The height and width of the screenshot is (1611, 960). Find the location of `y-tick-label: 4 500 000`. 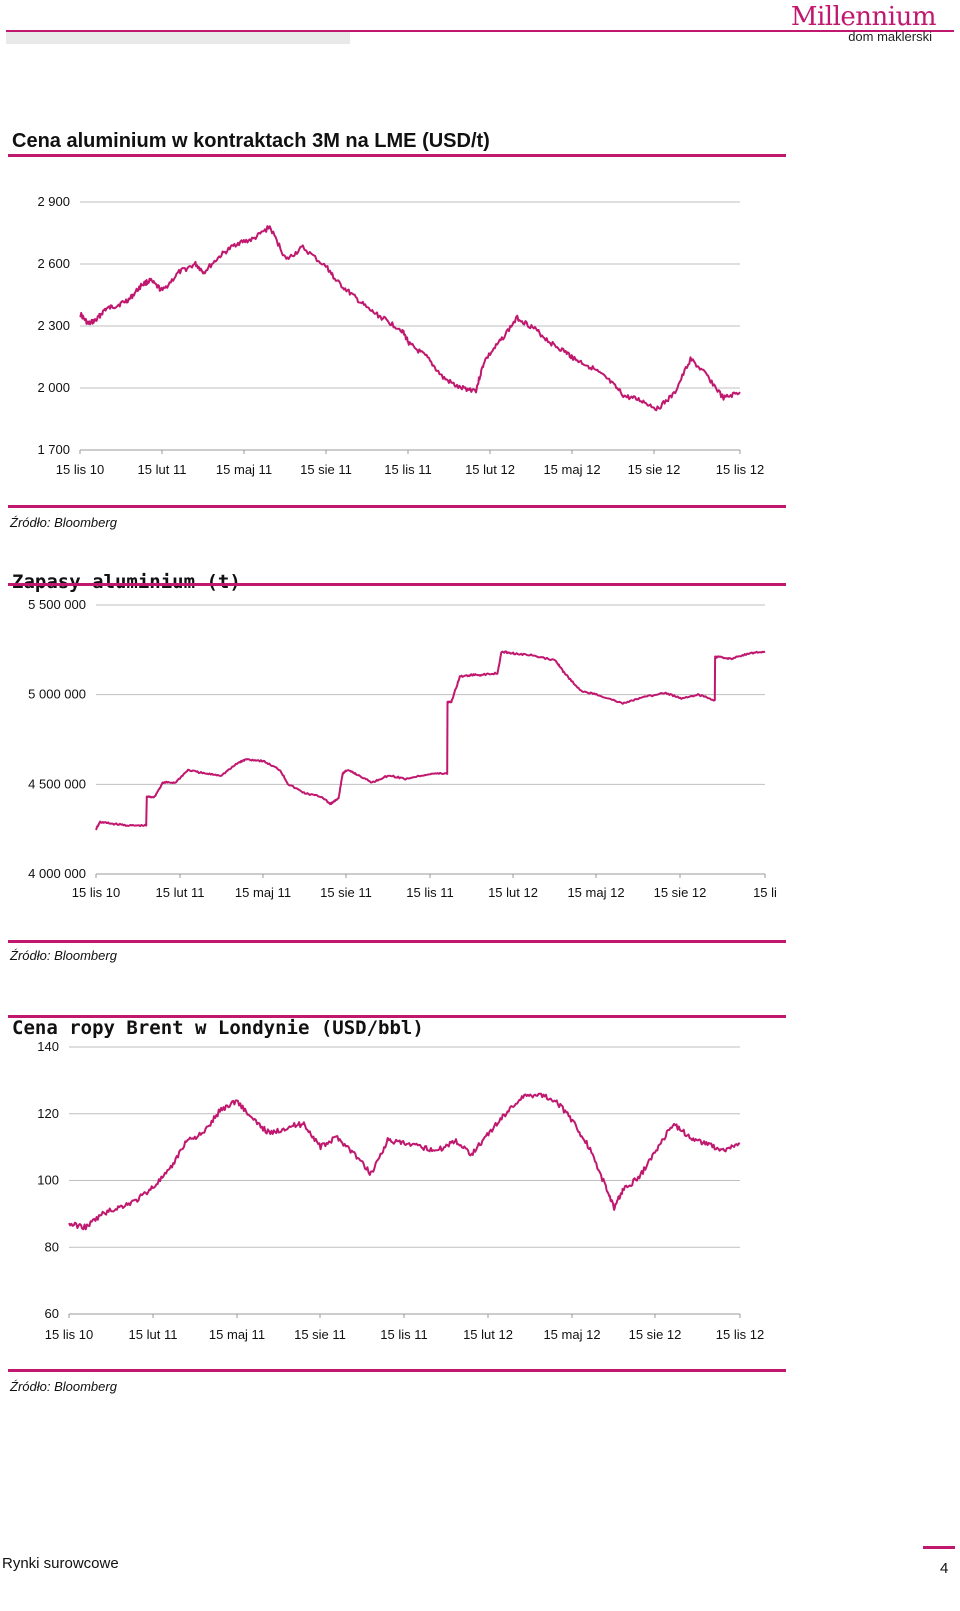

y-tick-label: 4 500 000 is located at coordinates (57, 783).